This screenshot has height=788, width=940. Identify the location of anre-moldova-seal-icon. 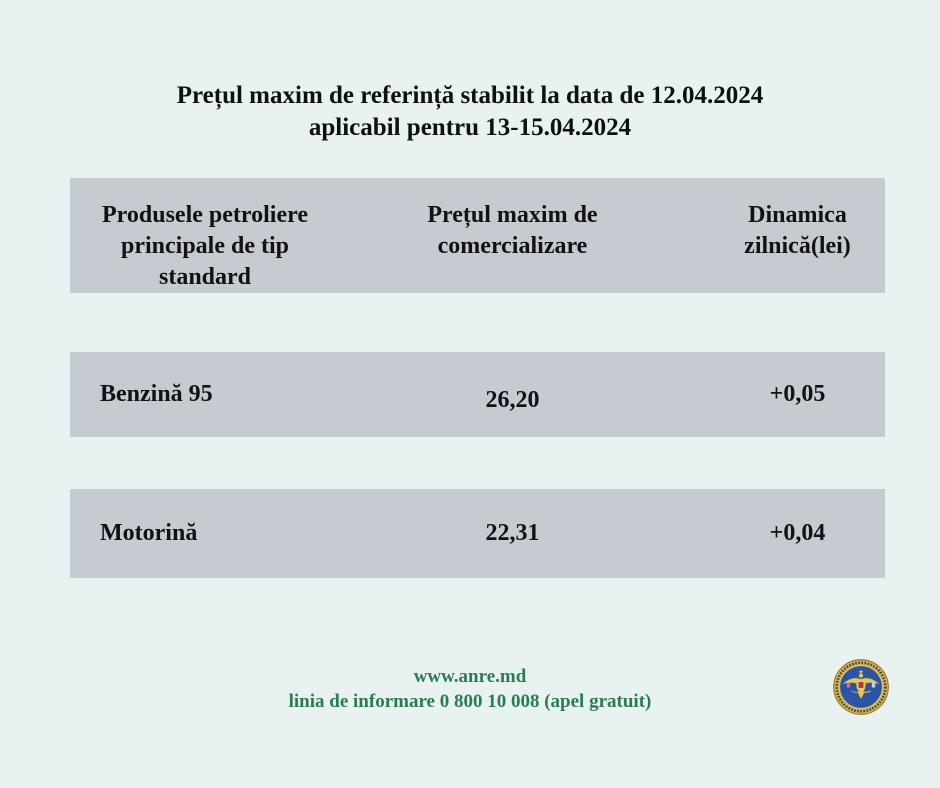
(861, 687).